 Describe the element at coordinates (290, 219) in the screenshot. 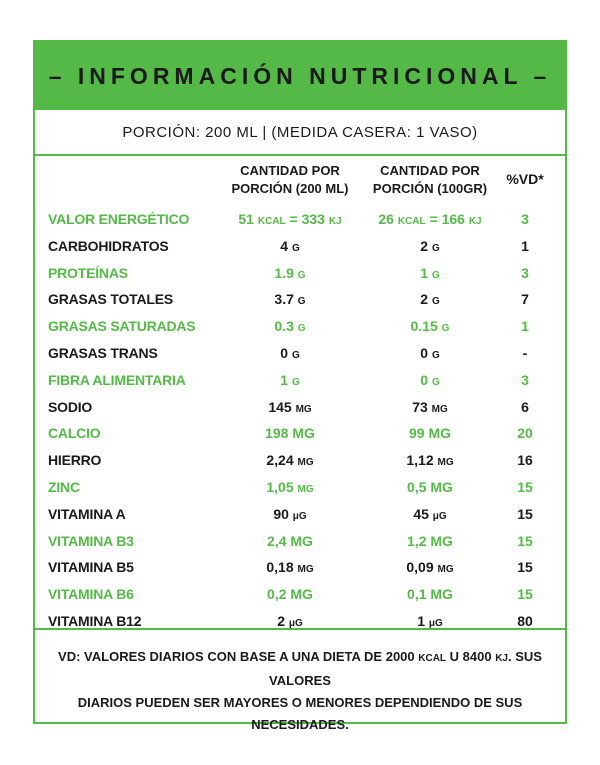

I see `value-per-serving: 51 KCAL = 333 KJ` at that location.